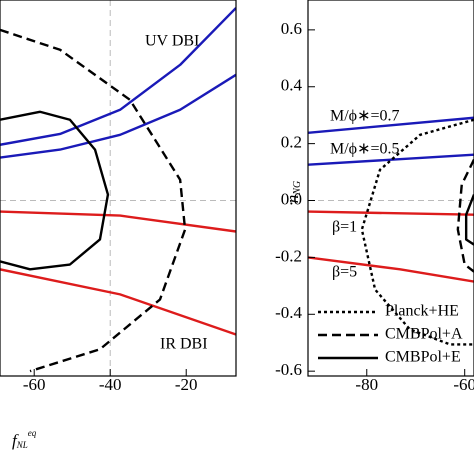 The height and width of the screenshot is (474, 474). I want to click on x-label-sub: NL, so click(22, 445).